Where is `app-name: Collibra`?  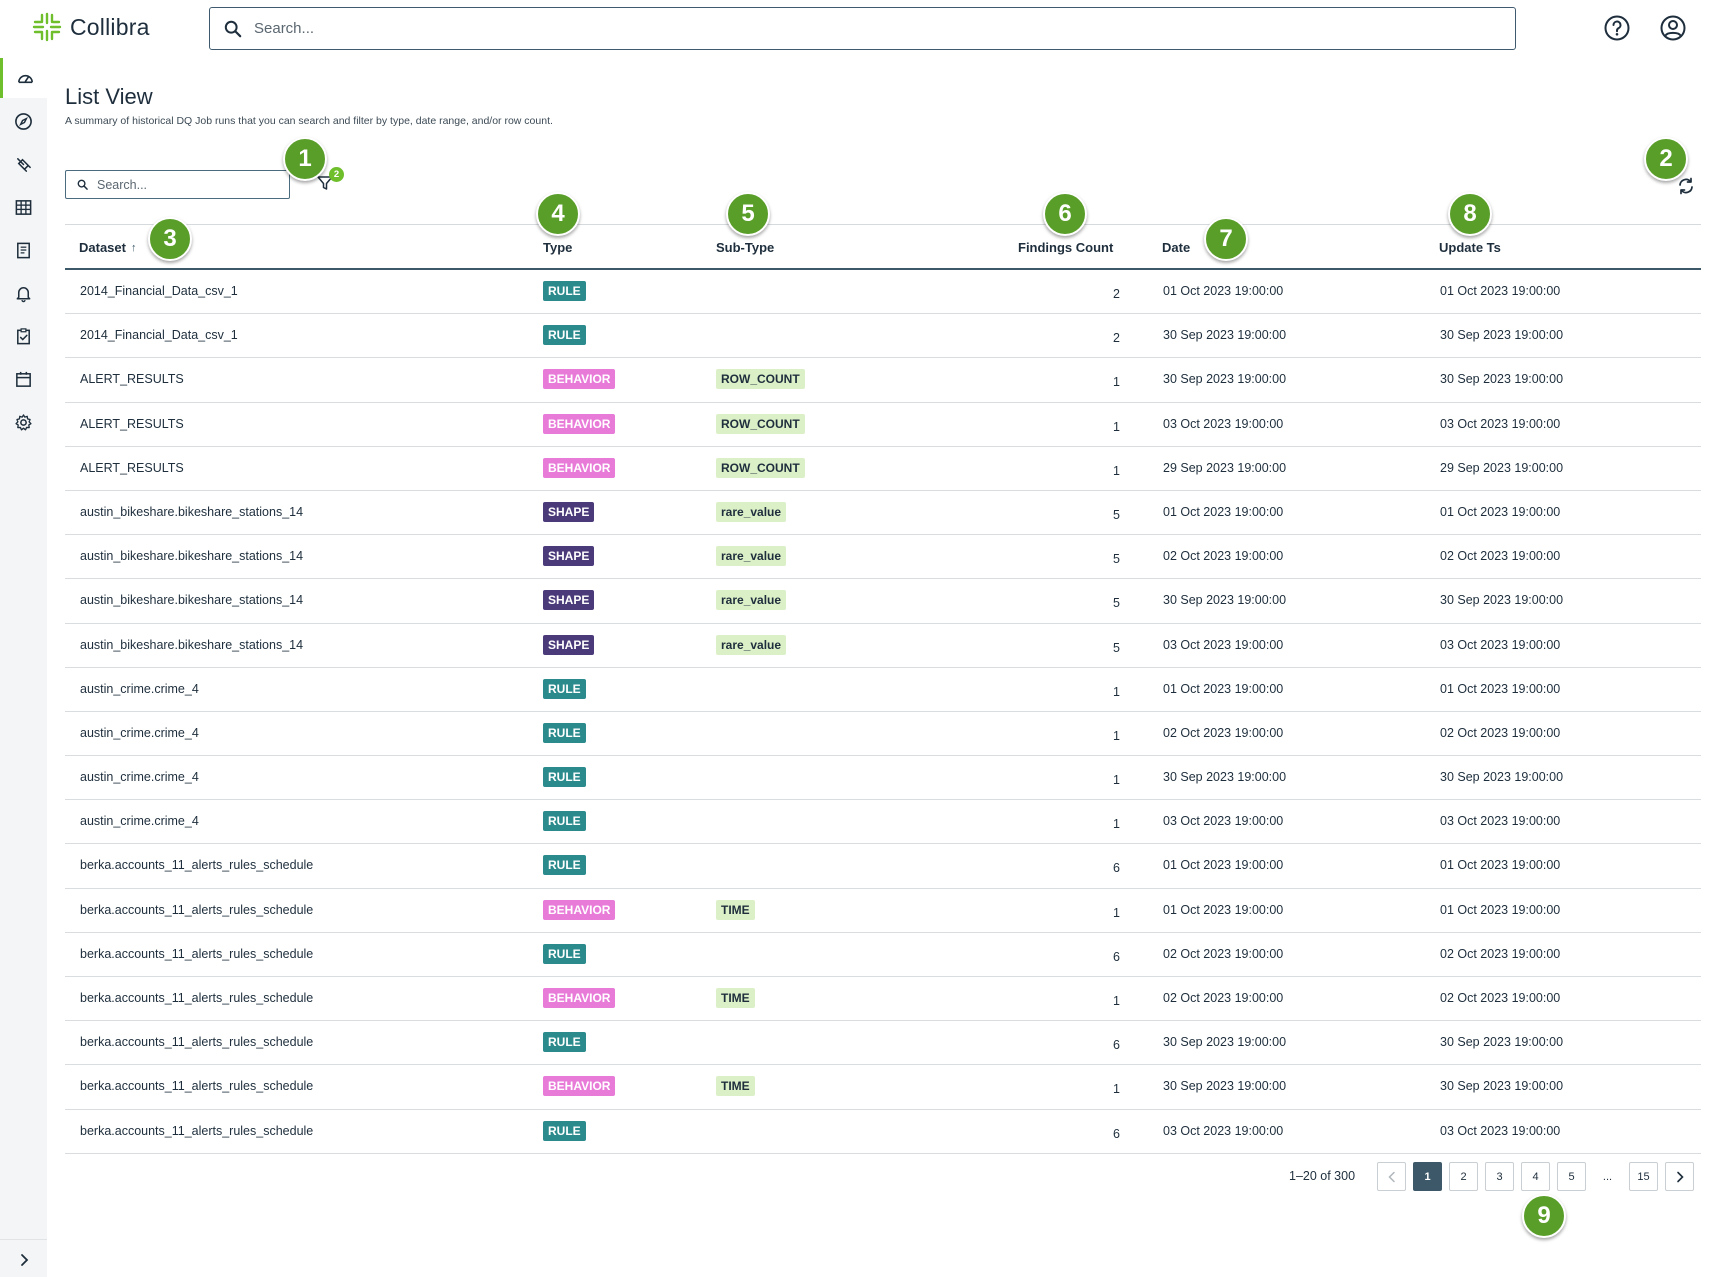
app-name: Collibra is located at coordinates (110, 26).